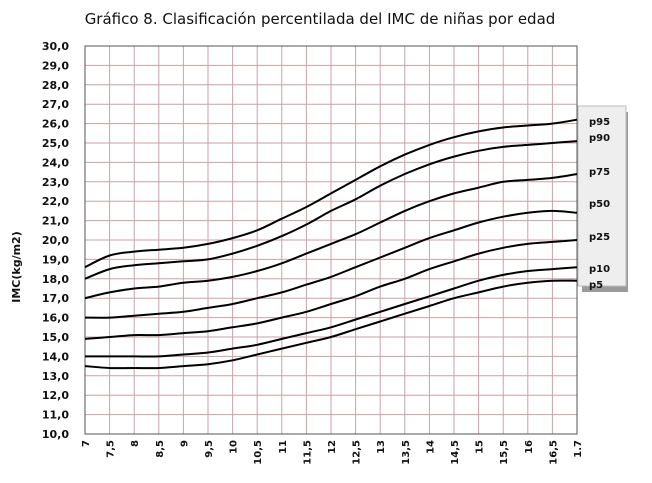 The image size is (652, 483). Describe the element at coordinates (553, 452) in the screenshot. I see `x-tick-label: 16,5` at that location.